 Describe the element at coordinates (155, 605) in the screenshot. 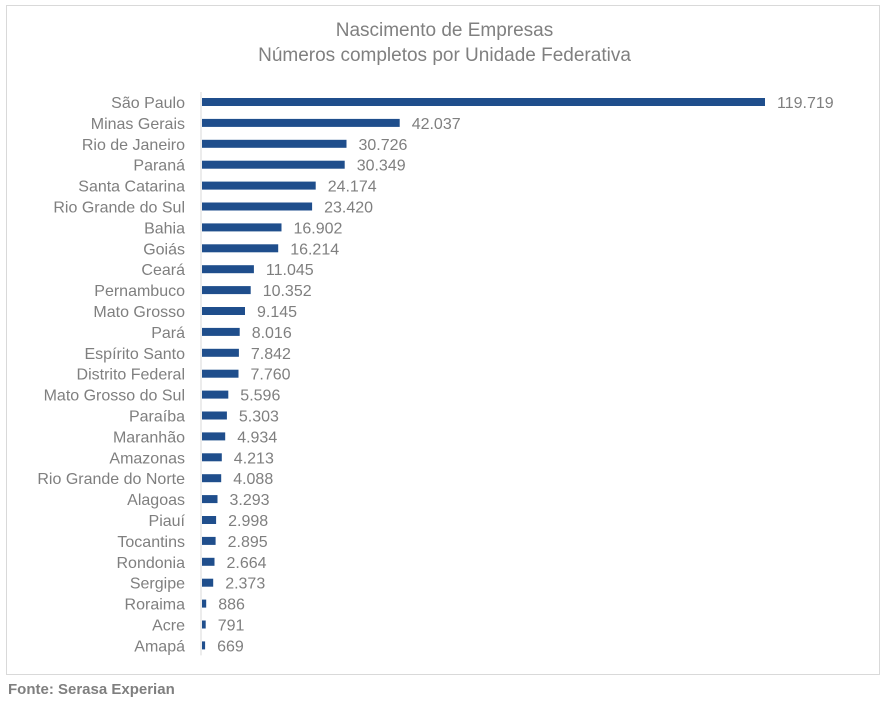

I see `category-label: Roraima` at that location.